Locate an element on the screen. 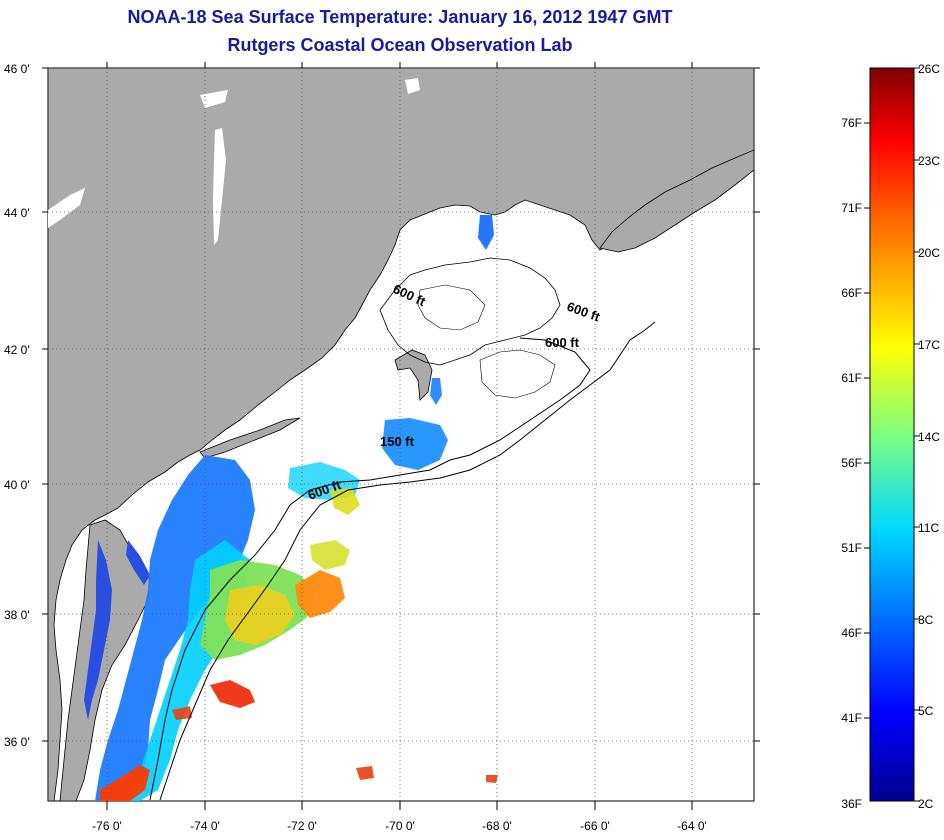 The image size is (944, 840). lat-label-42: 42 0' is located at coordinates (17, 350).